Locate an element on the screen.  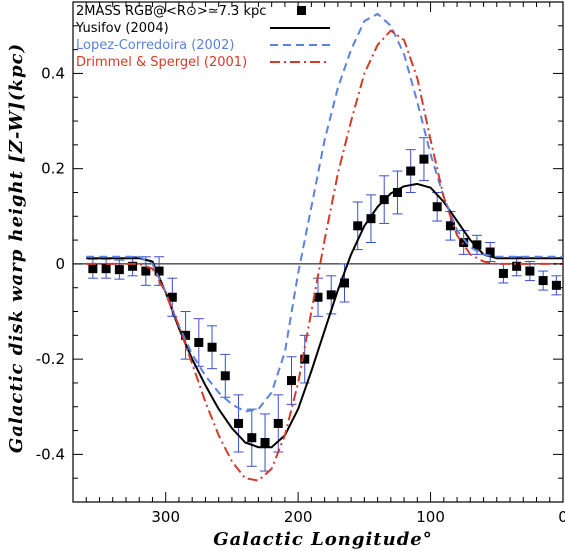
y-tick-label: -0.4 is located at coordinates (50, 454).